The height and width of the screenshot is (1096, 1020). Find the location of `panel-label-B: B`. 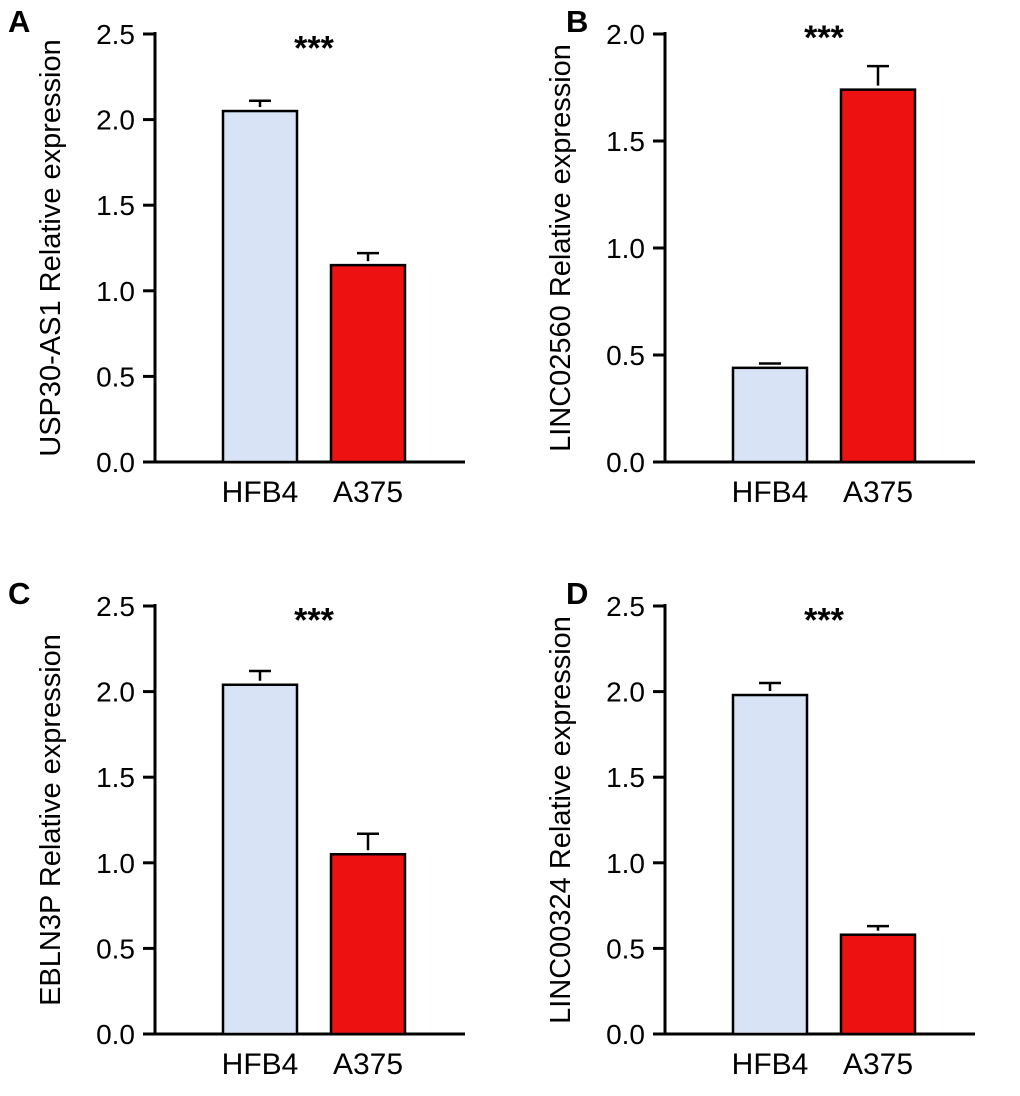

panel-label-B: B is located at coordinates (577, 21).